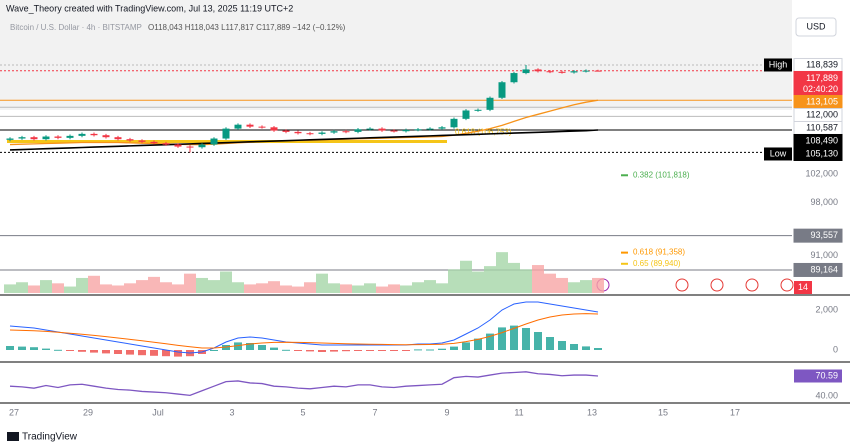 This screenshot has width=850, height=447. What do you see at coordinates (822, 114) in the screenshot?
I see `price-label: 112,000` at bounding box center [822, 114].